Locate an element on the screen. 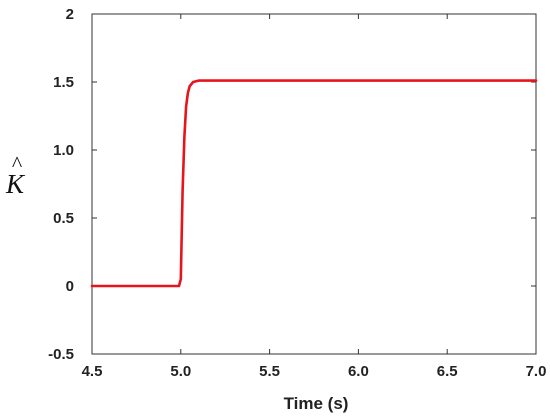 The height and width of the screenshot is (417, 550). y-tick-label: 1.0 is located at coordinates (63, 150).